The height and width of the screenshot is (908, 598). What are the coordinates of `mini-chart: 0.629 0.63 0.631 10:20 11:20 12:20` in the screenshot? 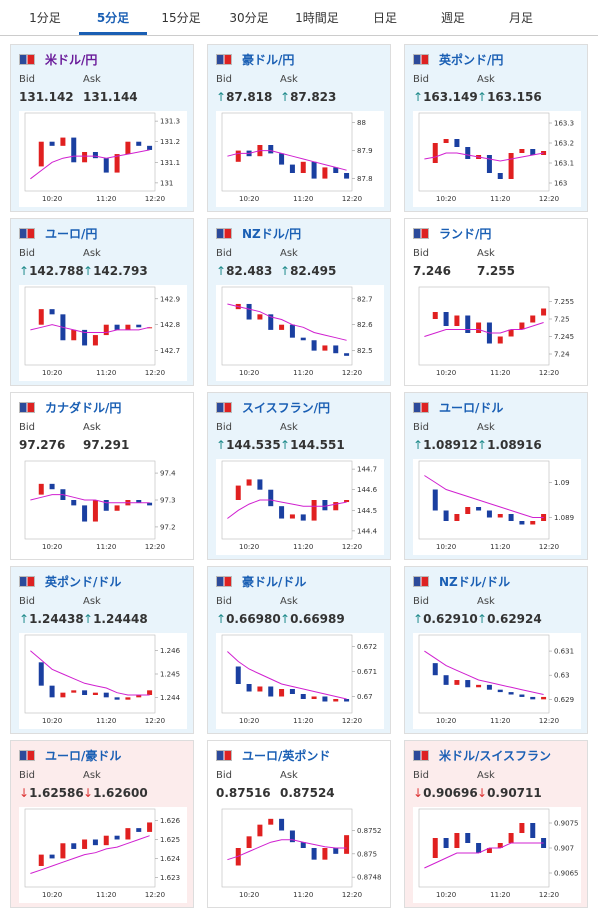 It's located at (497, 681).